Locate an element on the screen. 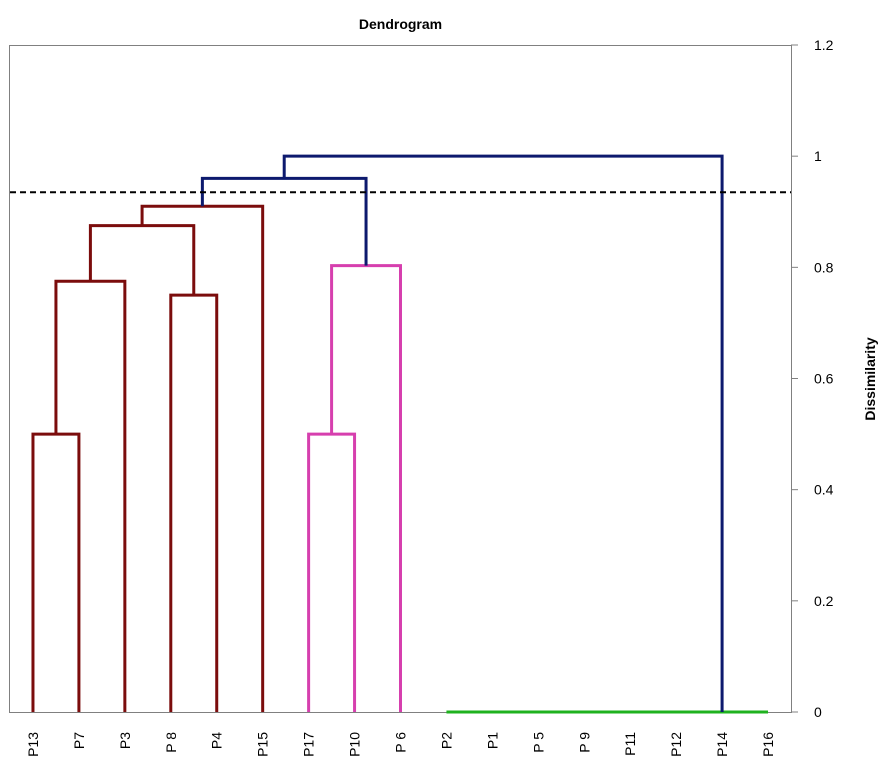 This screenshot has width=890, height=781. leaf-label: P1 is located at coordinates (492, 740).